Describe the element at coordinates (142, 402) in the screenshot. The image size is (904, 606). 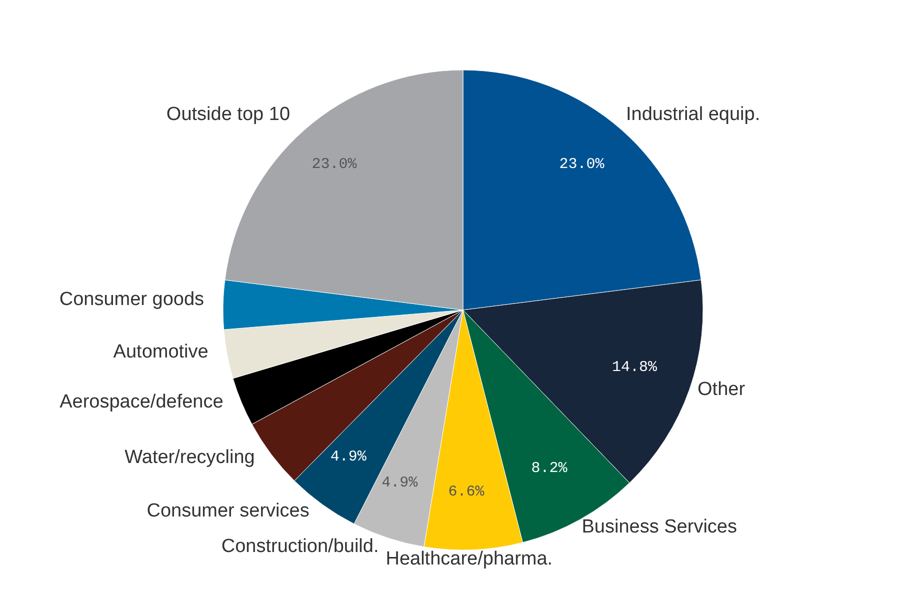
I see `slice-label: Aerospace/defence` at that location.